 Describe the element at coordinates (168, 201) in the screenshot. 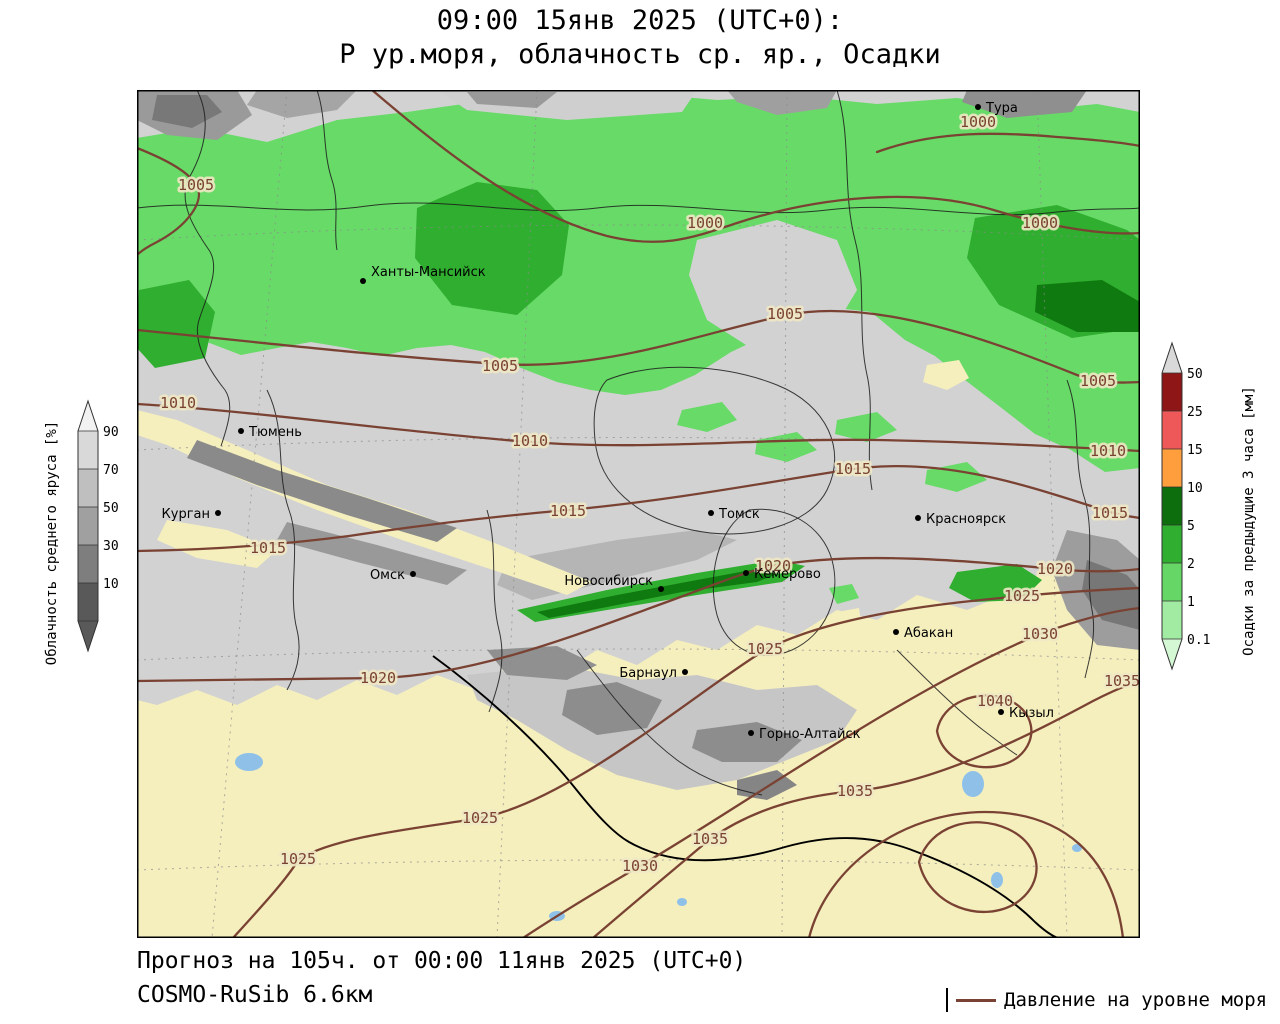

I see `isobar-1005-line-a` at that location.